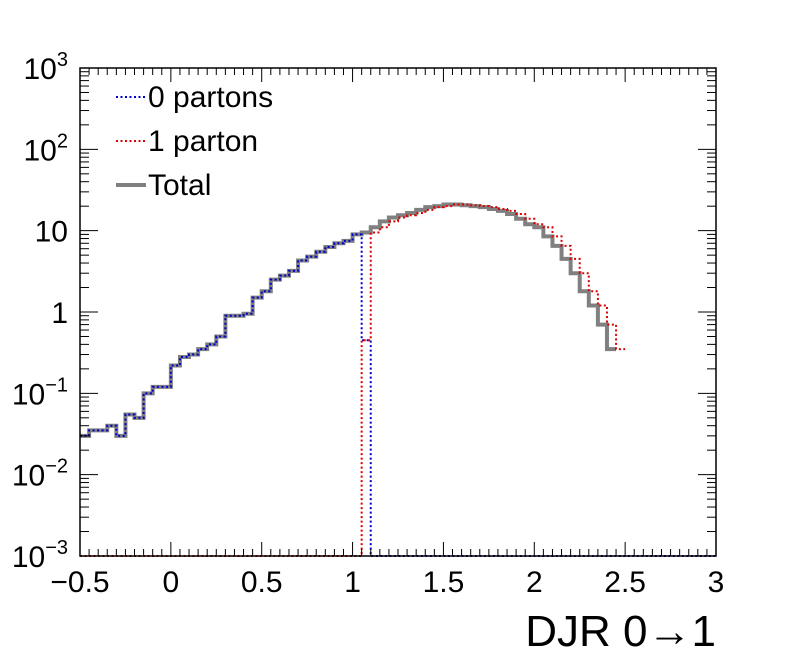 Image resolution: width=796 pixels, height=672 pixels. What do you see at coordinates (46, 148) in the screenshot?
I see `y-tick-label: 10²` at bounding box center [46, 148].